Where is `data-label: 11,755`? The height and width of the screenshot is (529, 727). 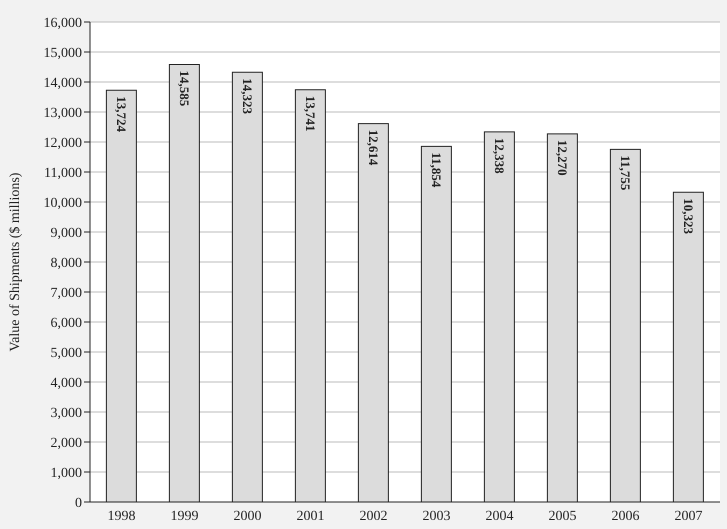 data-label: 11,755 is located at coordinates (625, 173).